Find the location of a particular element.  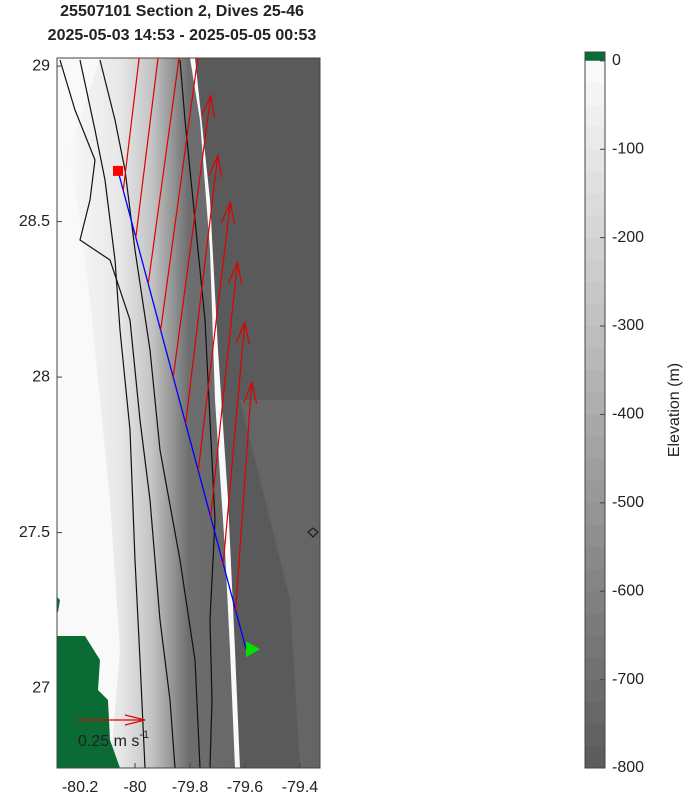

end-marker is located at coordinates (253, 649).